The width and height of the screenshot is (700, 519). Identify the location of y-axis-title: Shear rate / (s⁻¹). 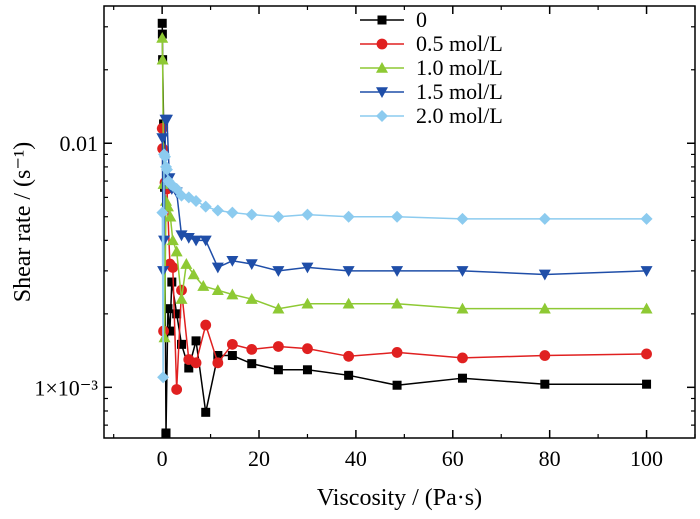
(23, 222).